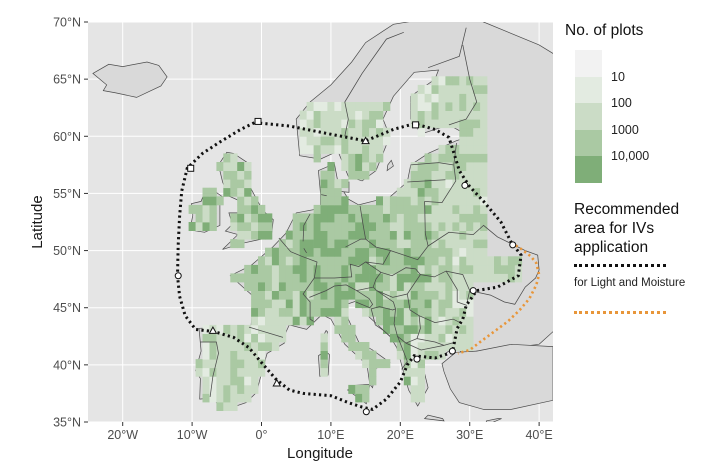 This screenshot has width=703, height=475. I want to click on land-gotland, so click(390, 165).